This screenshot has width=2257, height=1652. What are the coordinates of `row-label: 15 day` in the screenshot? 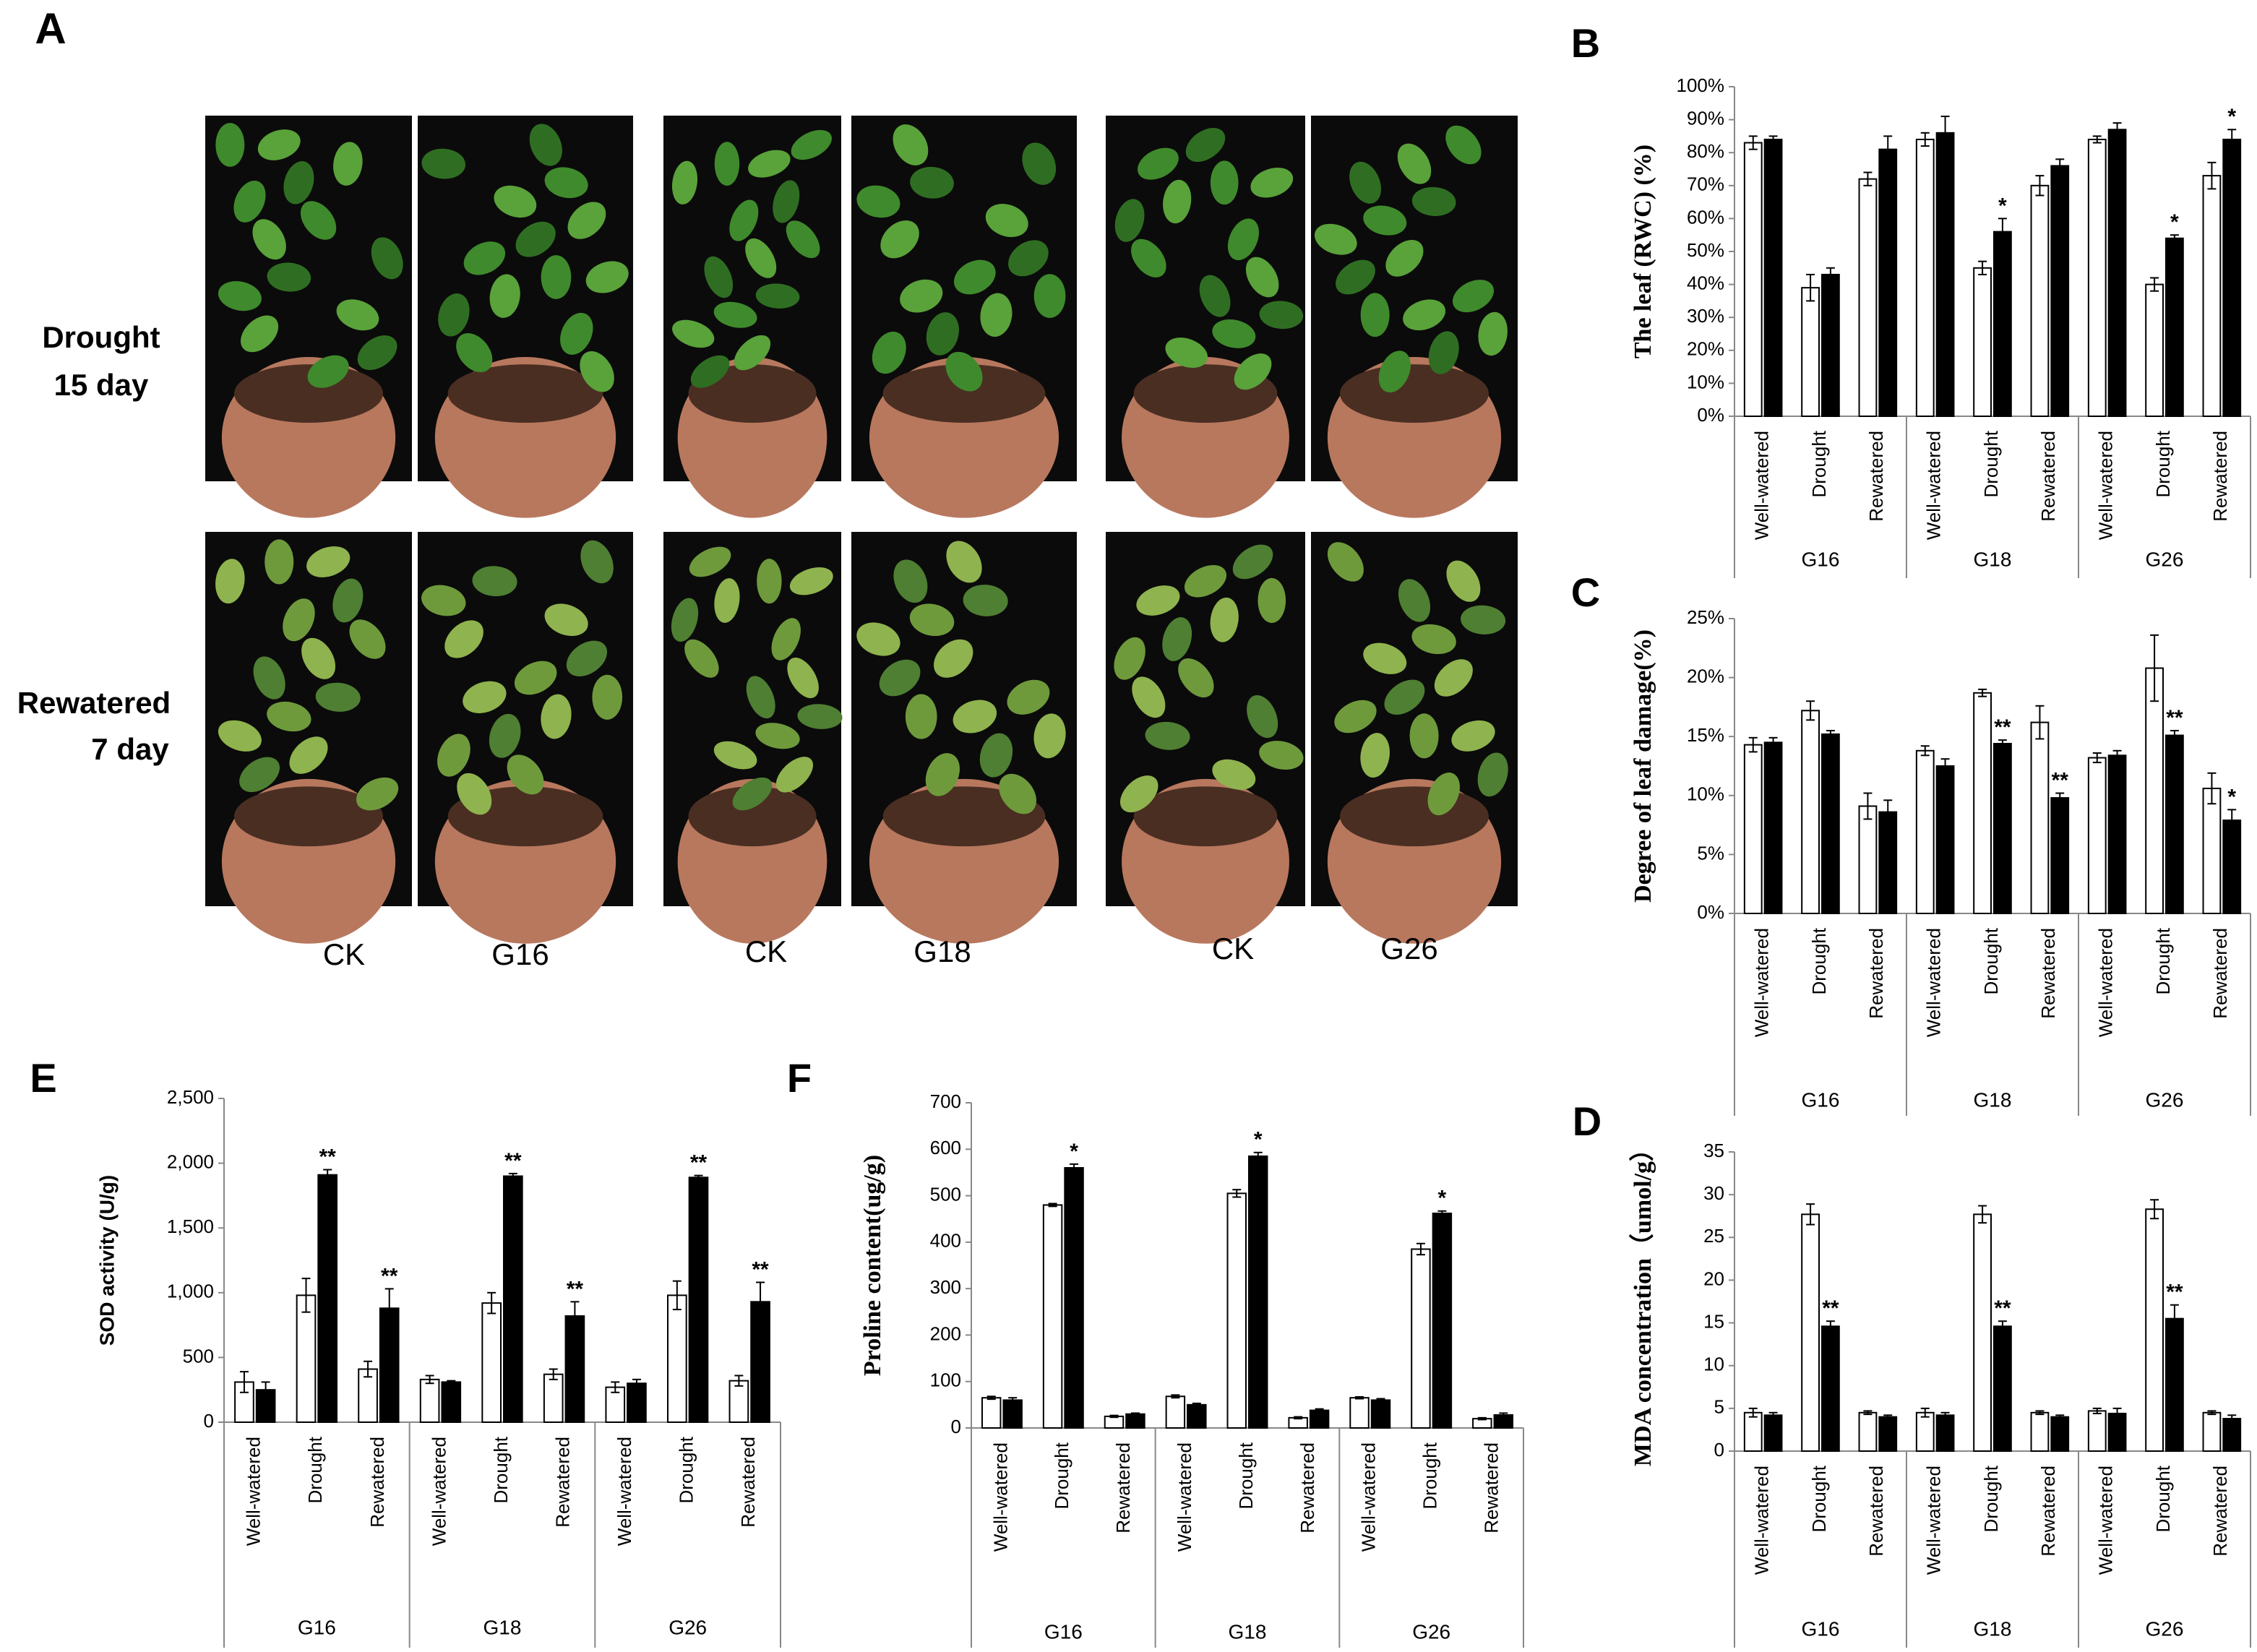 It's located at (101, 385).